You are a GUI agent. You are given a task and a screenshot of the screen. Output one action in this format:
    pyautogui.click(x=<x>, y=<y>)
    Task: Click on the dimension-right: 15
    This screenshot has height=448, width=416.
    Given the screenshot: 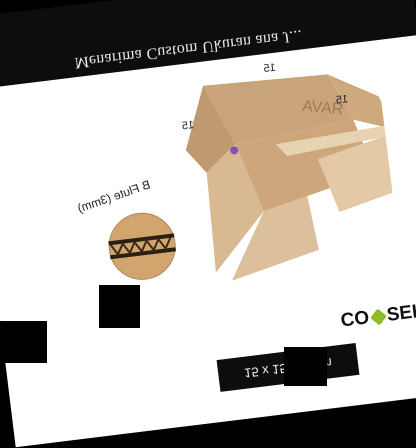 What is the action you would take?
    pyautogui.click(x=342, y=100)
    